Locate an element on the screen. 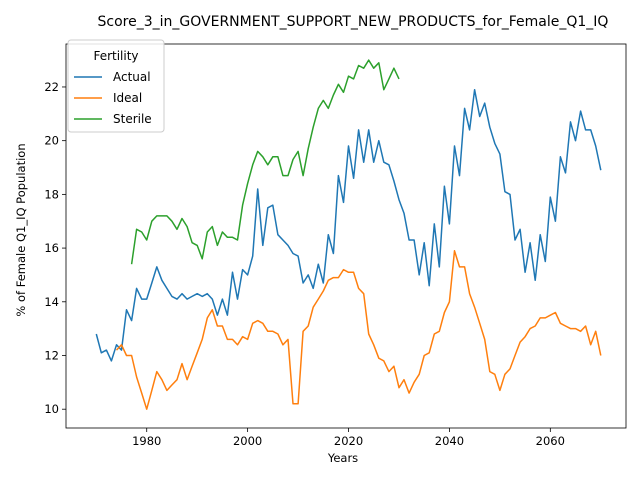  y-tick-label: 16 is located at coordinates (51, 248).